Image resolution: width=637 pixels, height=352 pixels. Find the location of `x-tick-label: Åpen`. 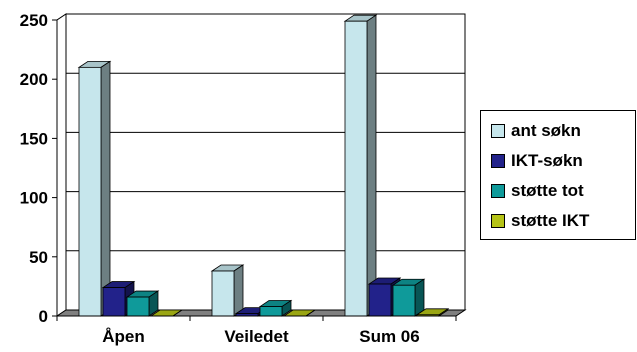

x-tick-label: Åpen is located at coordinates (123, 336).